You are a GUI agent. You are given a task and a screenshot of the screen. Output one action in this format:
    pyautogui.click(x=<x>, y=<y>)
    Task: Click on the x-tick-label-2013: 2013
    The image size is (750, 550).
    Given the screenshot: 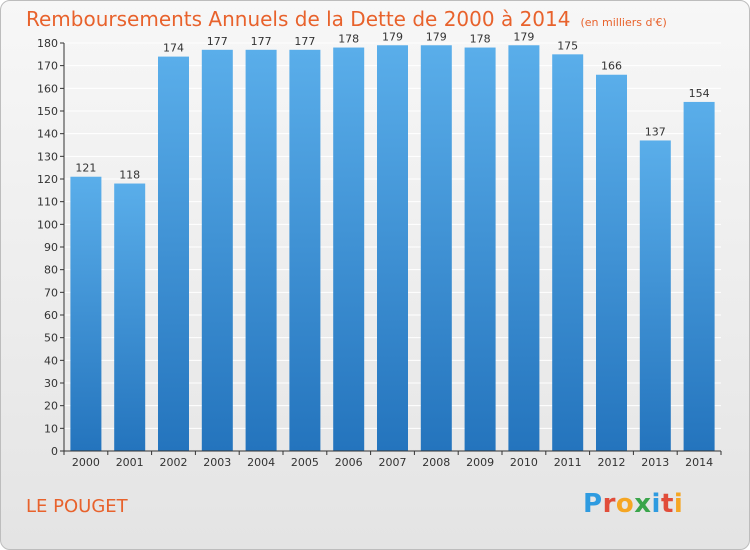 What is the action you would take?
    pyautogui.click(x=655, y=462)
    